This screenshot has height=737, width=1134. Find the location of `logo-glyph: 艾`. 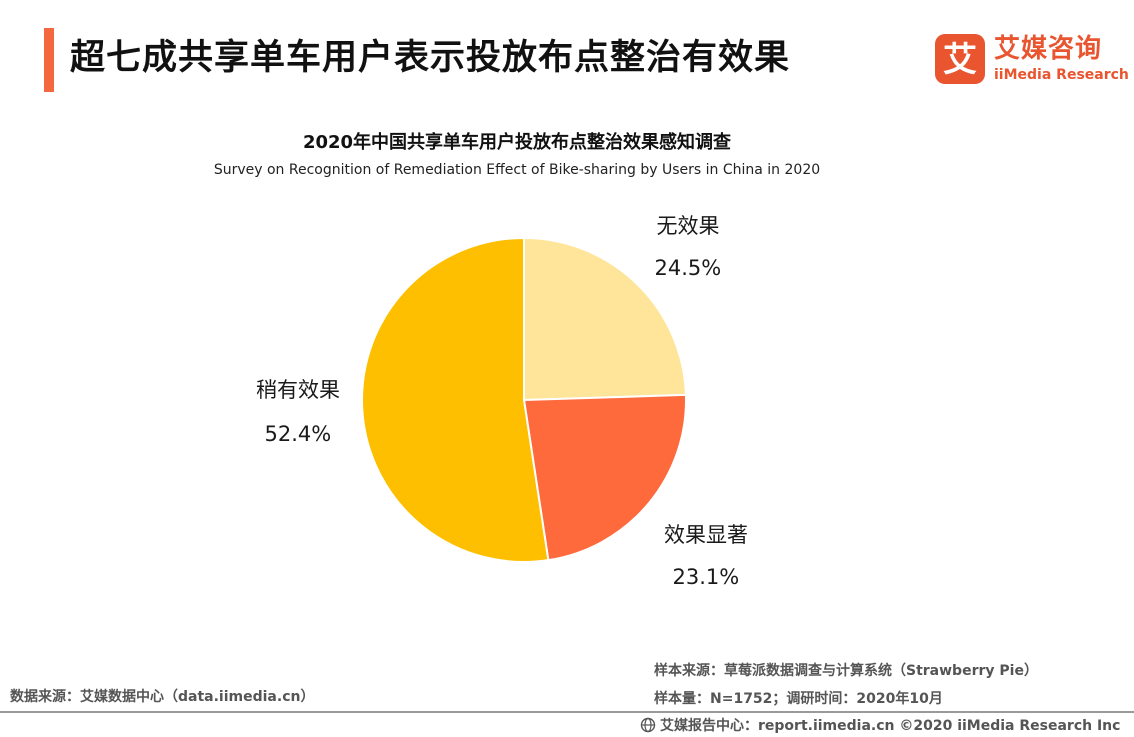

logo-glyph: 艾 is located at coordinates (960, 60).